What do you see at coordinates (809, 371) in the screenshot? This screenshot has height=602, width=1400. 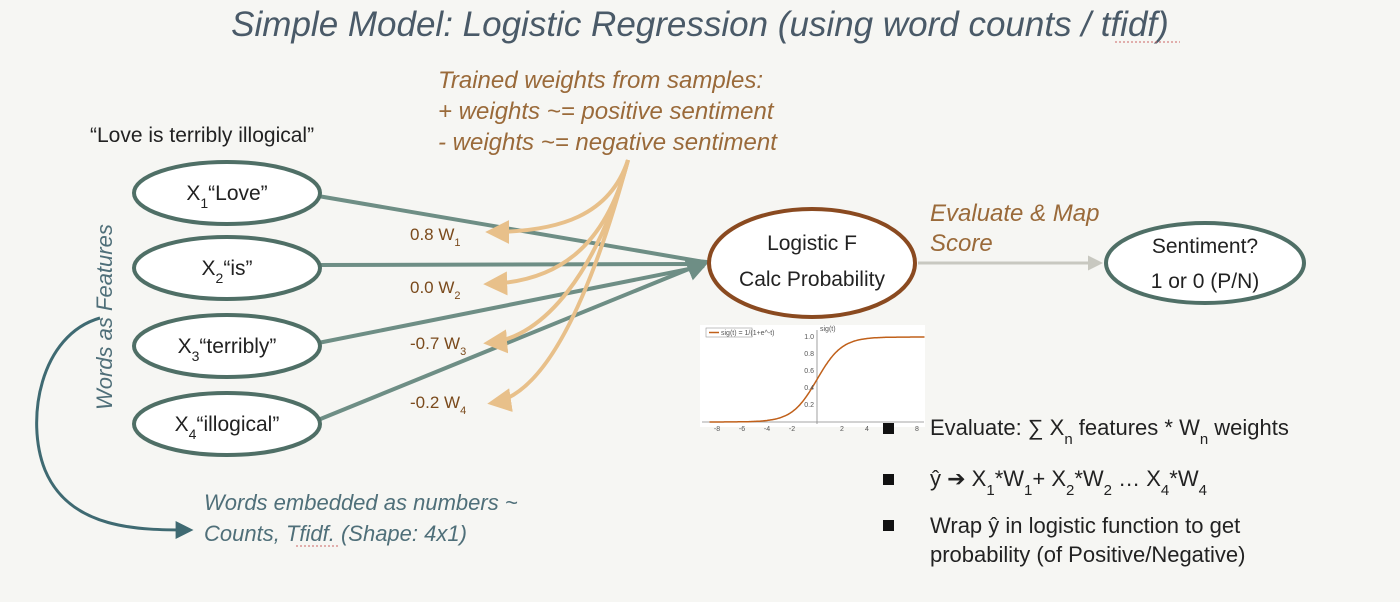 I see `sigmoid-y-tick: 0.6` at bounding box center [809, 371].